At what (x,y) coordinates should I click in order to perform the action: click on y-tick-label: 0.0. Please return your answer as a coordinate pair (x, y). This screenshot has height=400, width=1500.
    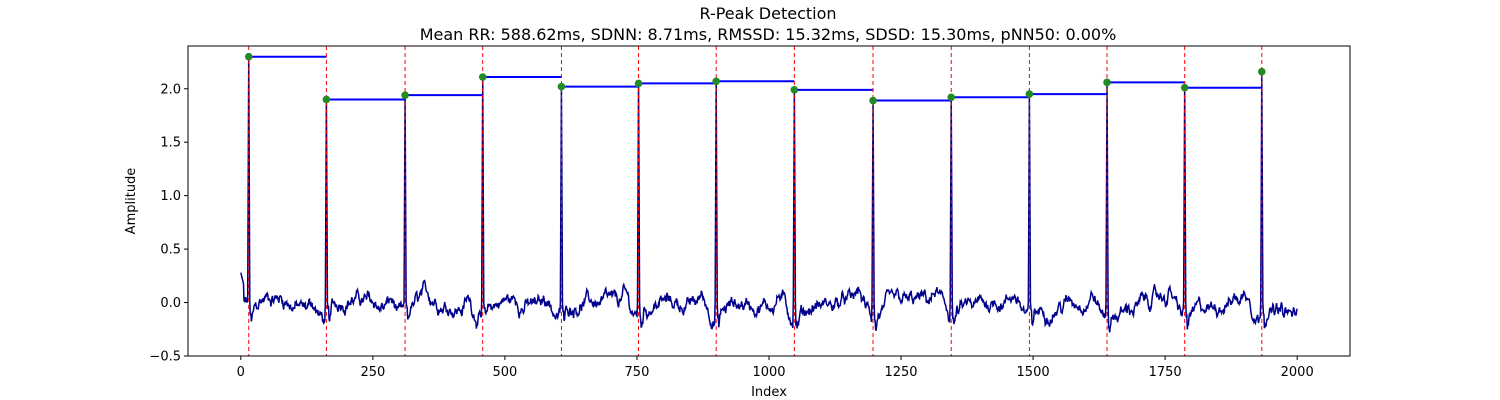
    Looking at the image, I should click on (170, 303).